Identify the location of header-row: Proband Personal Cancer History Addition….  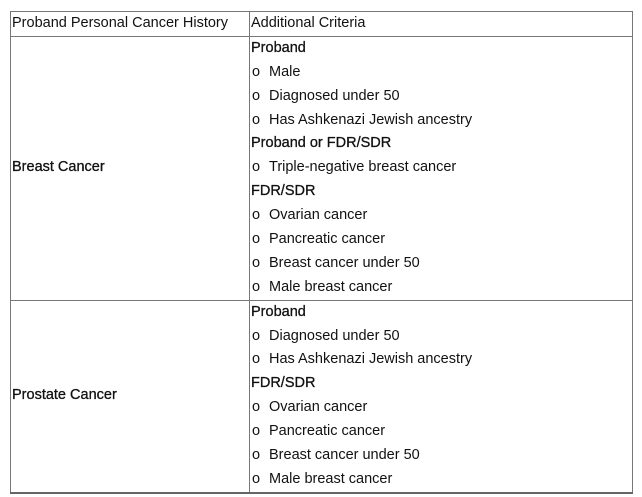
(321, 24).